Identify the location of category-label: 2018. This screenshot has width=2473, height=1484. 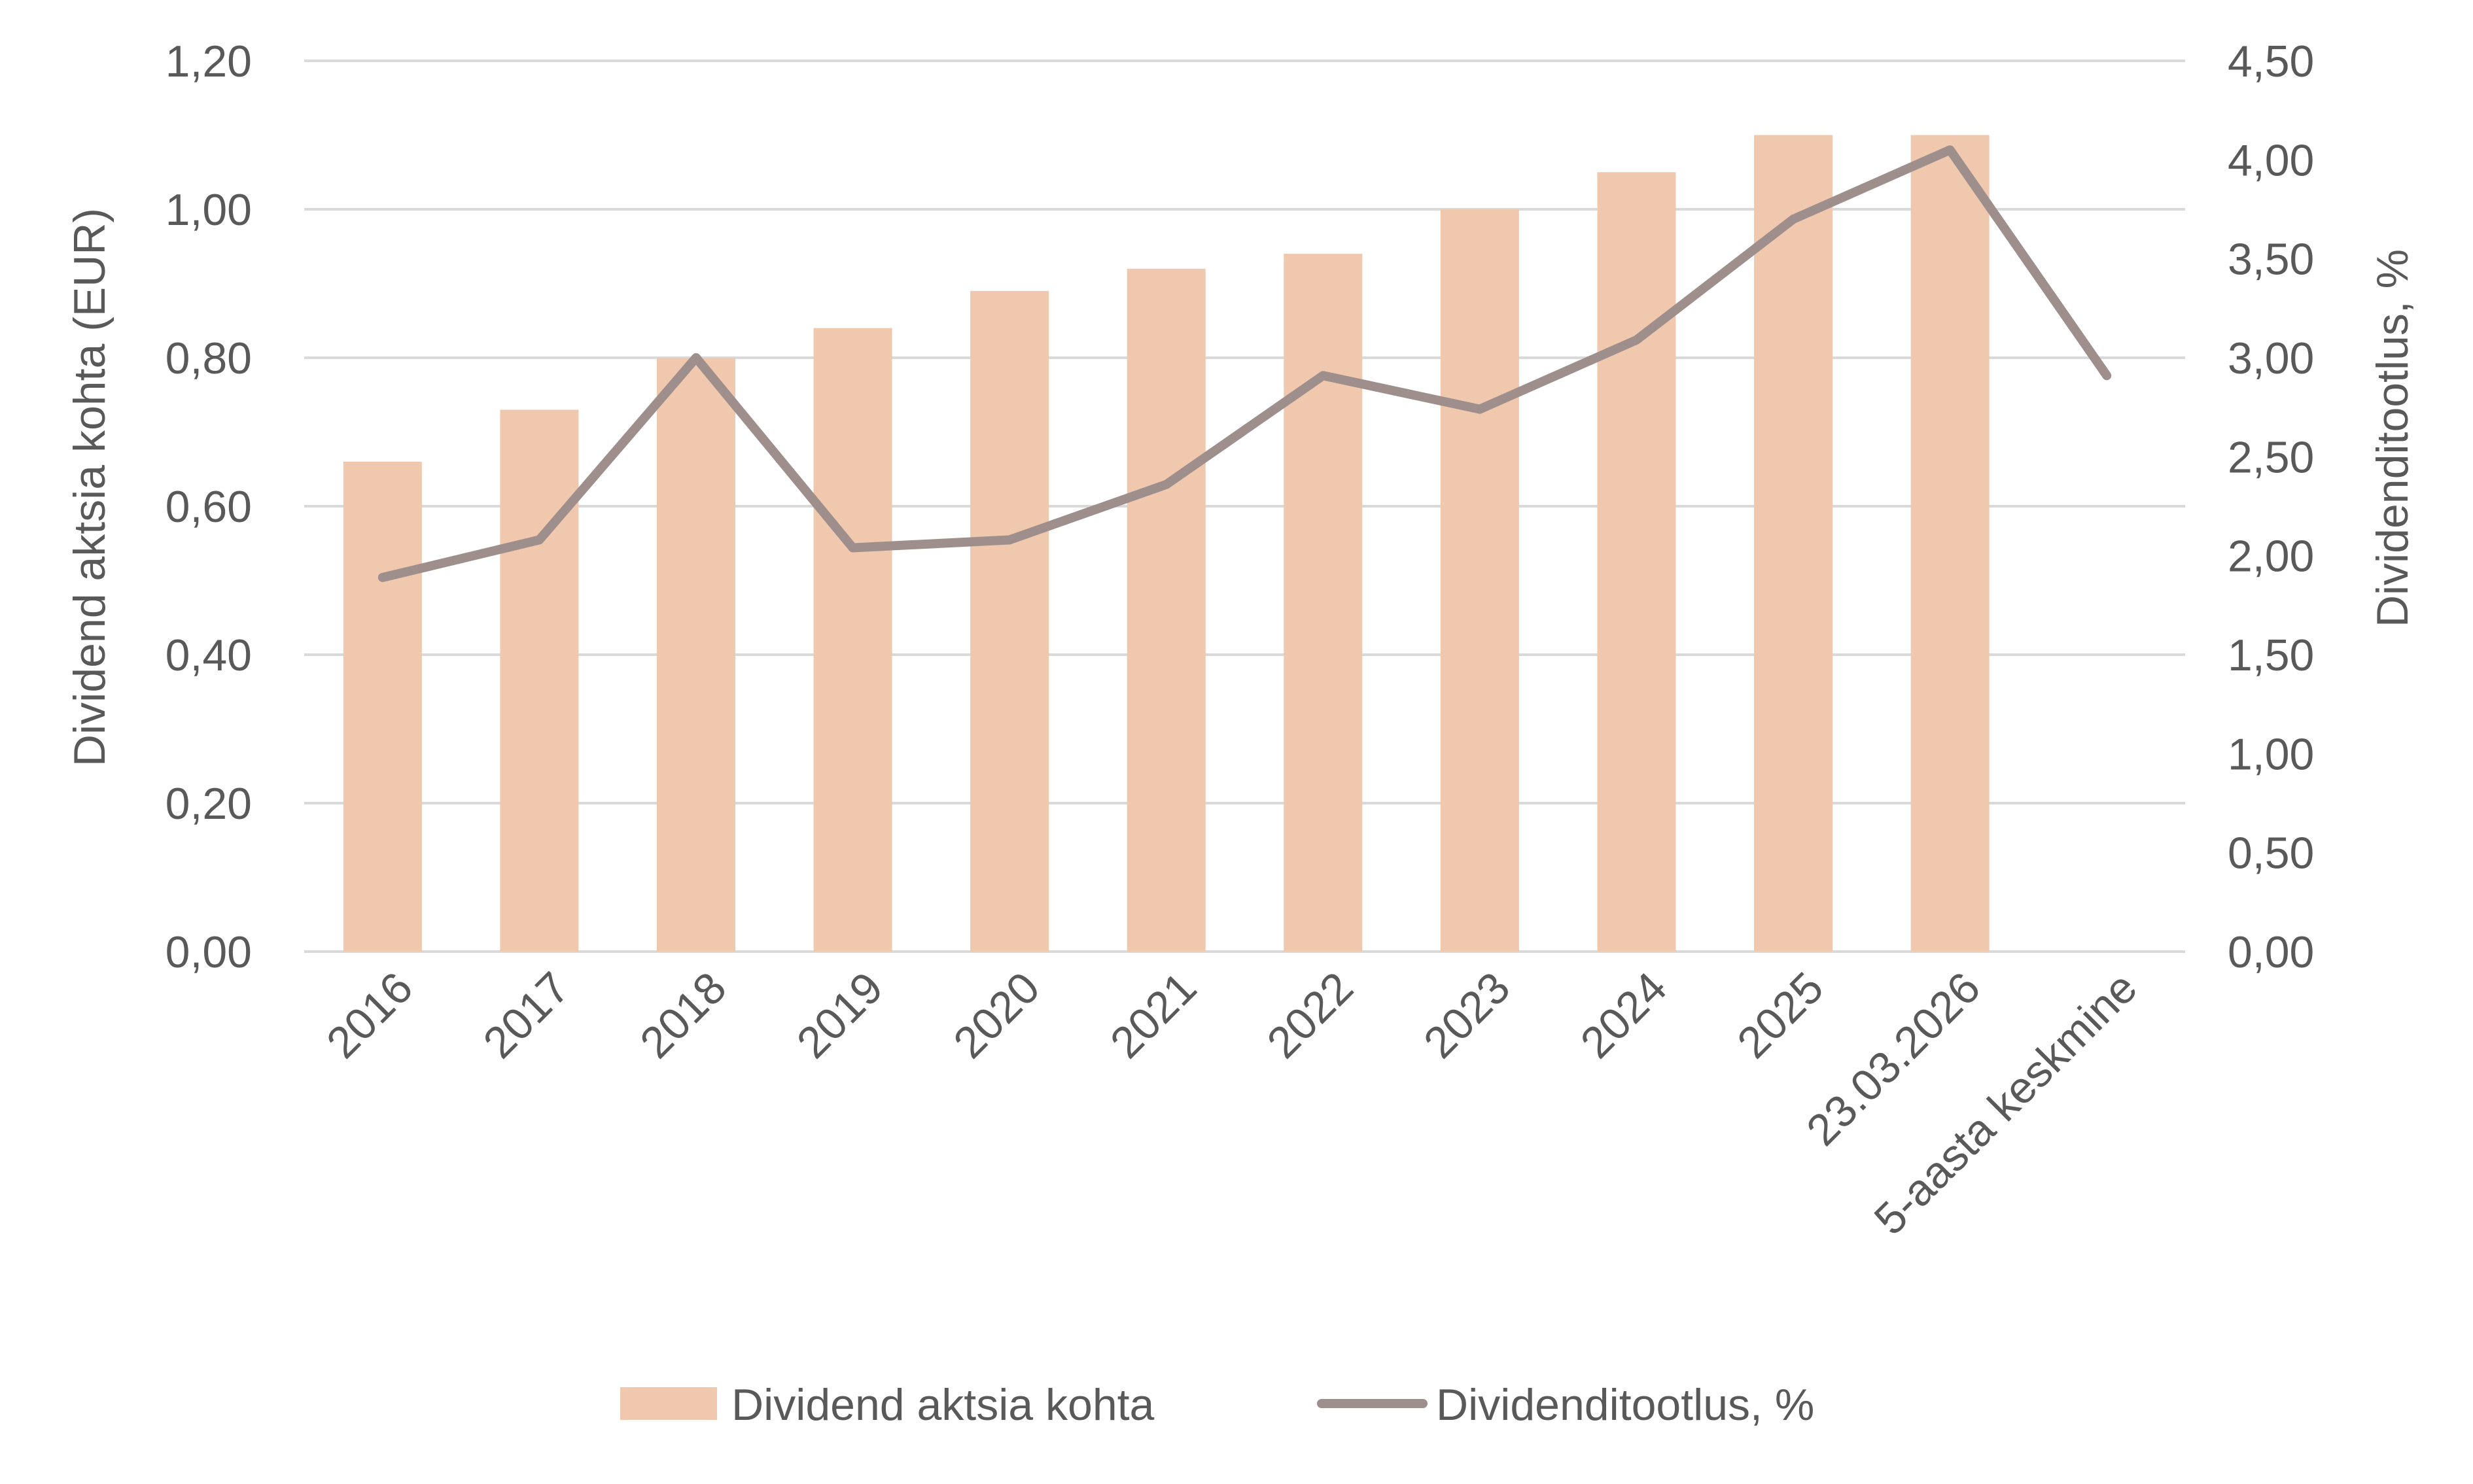
(684, 1015).